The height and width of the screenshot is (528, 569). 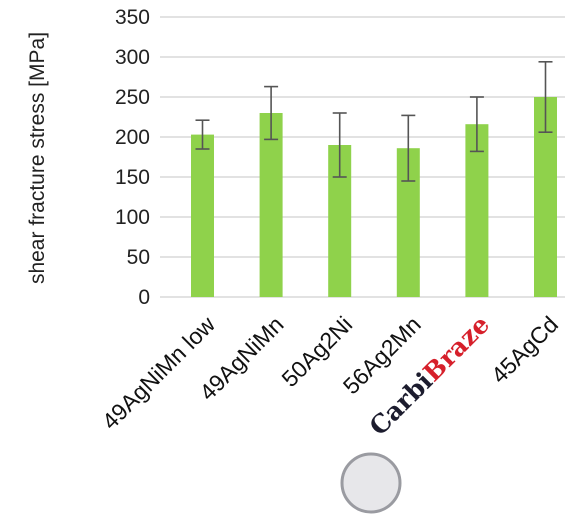 I want to click on y-tick-label: 200, so click(x=132, y=137).